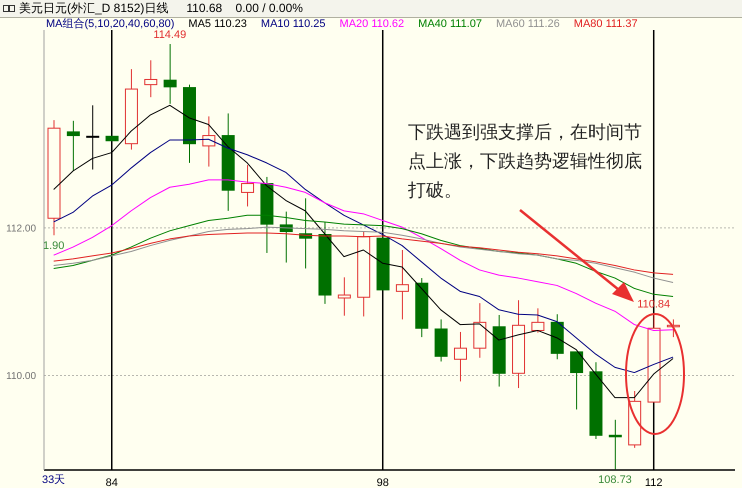 The height and width of the screenshot is (488, 742). Describe the element at coordinates (525, 161) in the screenshot. I see `annotation: 下跌遇到强支撑后，在时间节点上涨，下跌趋势逻辑性彻底打破。` at that location.